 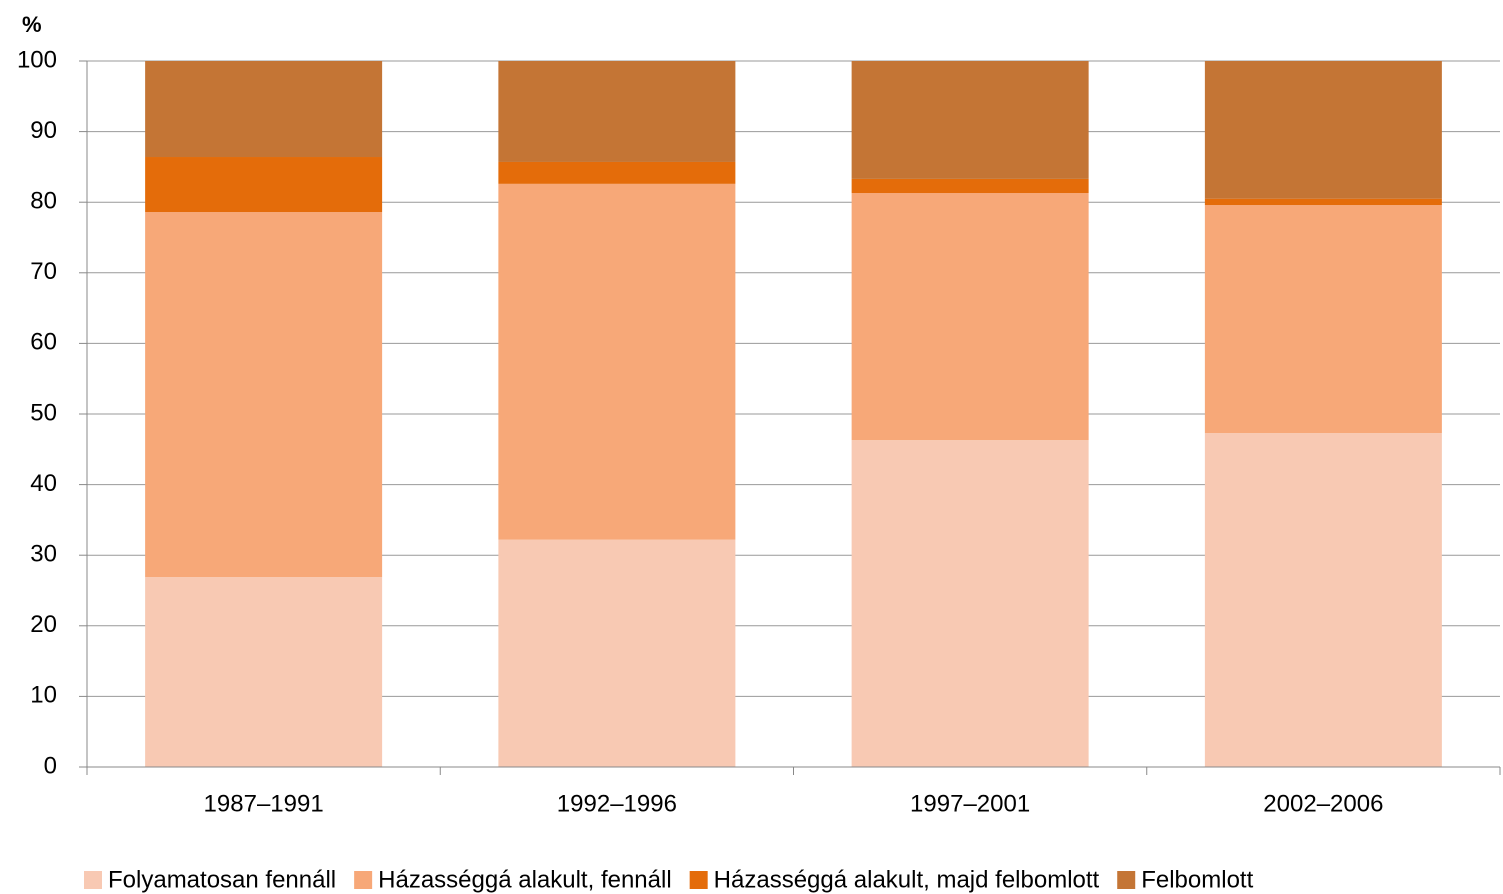 What do you see at coordinates (43, 695) in the screenshot?
I see `y-tick-label: 10` at bounding box center [43, 695].